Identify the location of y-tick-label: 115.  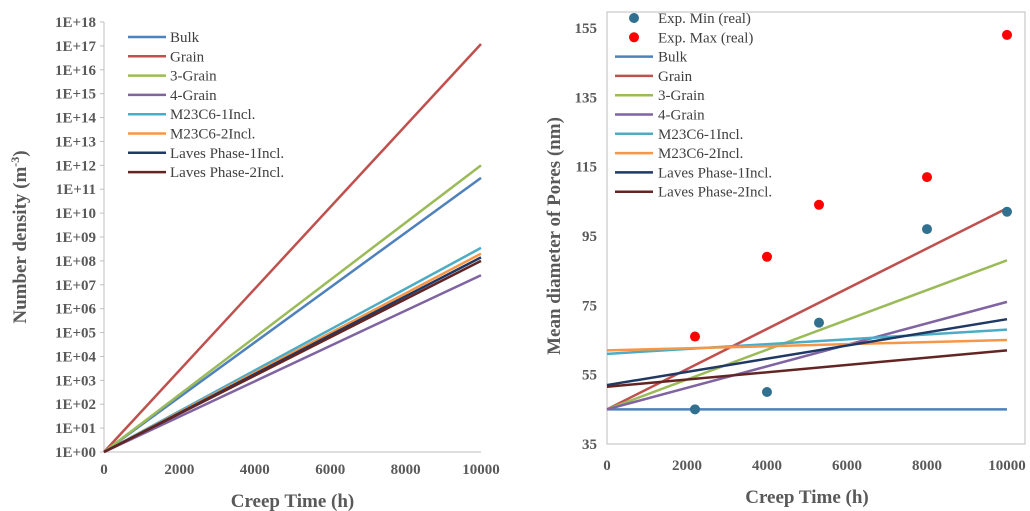
(586, 168).